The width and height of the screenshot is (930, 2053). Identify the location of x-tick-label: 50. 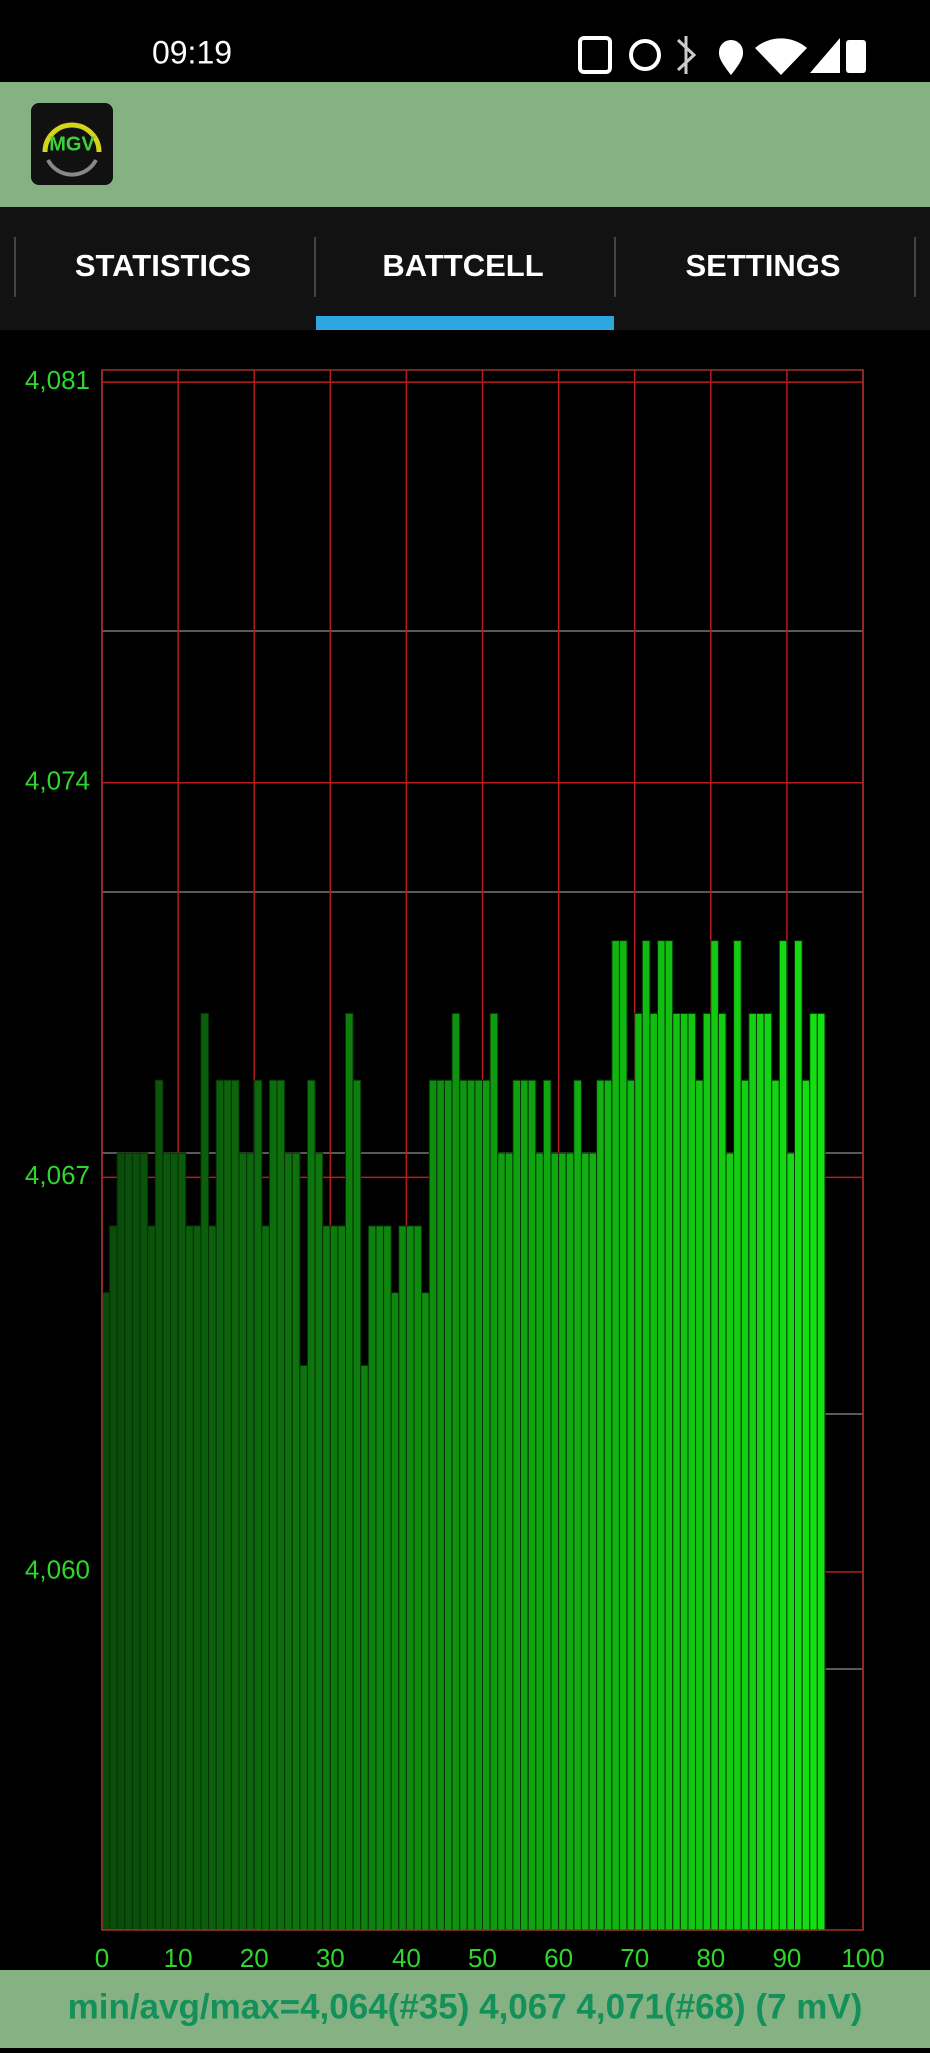
(482, 1958).